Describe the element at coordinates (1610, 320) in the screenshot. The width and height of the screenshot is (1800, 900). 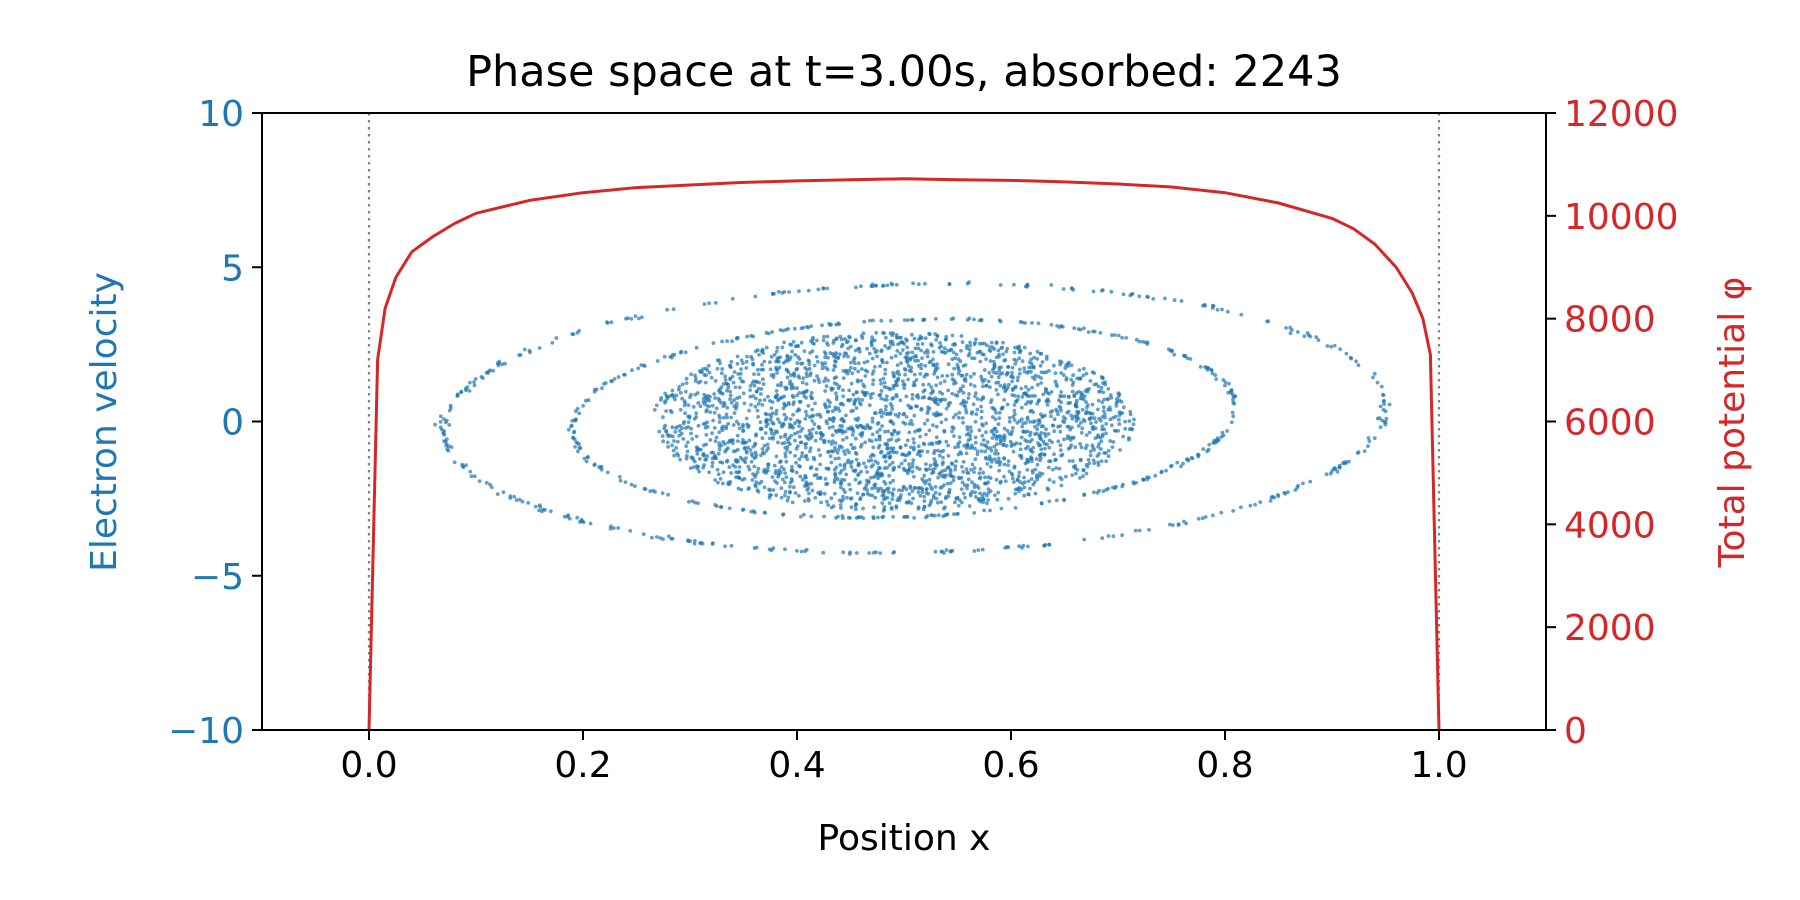
I see `y2-tick-label: 8000` at that location.